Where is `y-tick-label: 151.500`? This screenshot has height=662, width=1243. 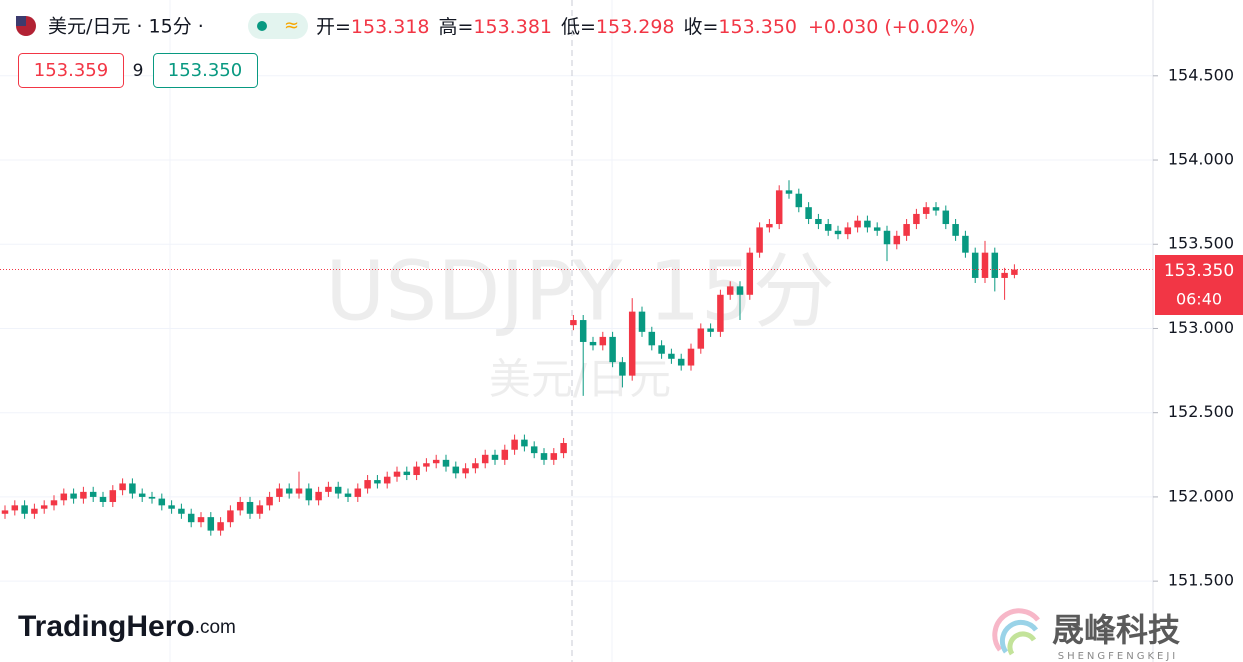 y-tick-label: 151.500 is located at coordinates (1201, 580).